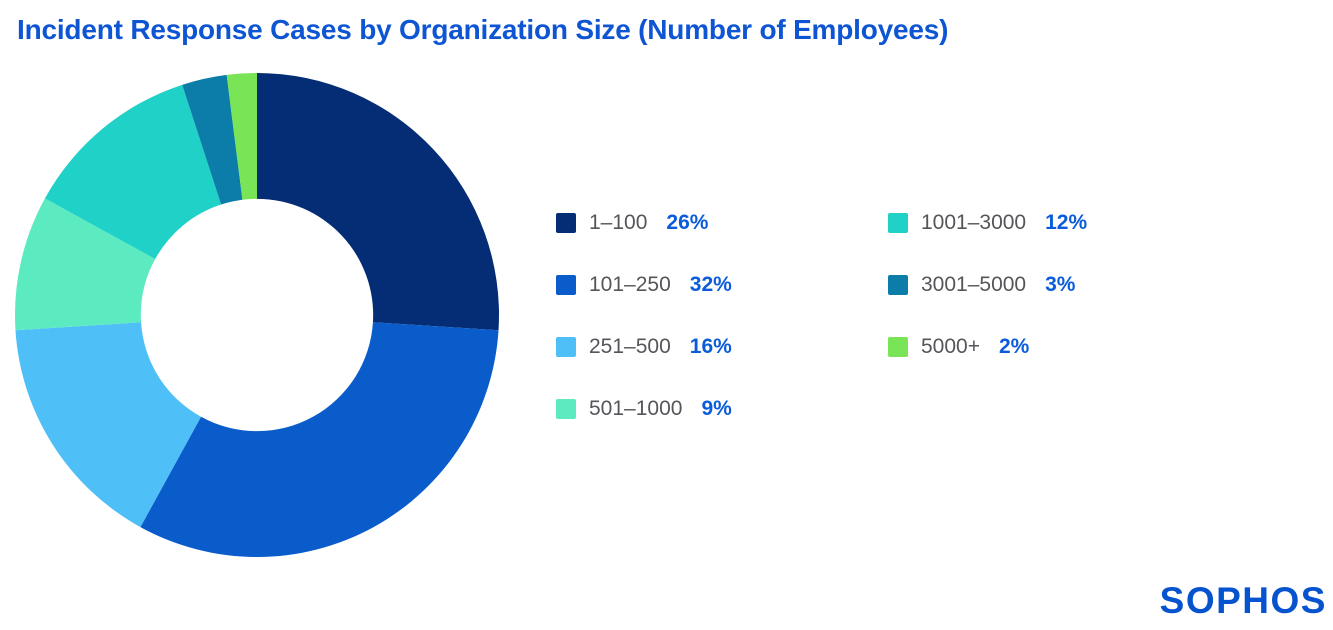 This screenshot has height=630, width=1333. I want to click on legend-value: 2%, so click(1014, 346).